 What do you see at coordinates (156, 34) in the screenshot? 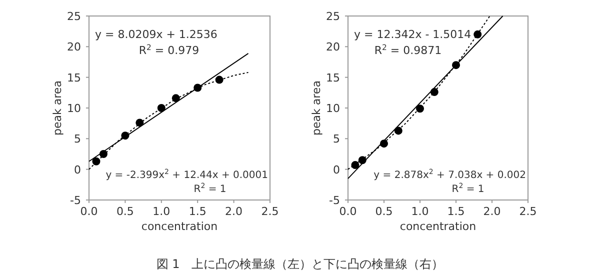
I see `annotation: y = 8.0209x + 1.2536` at bounding box center [156, 34].